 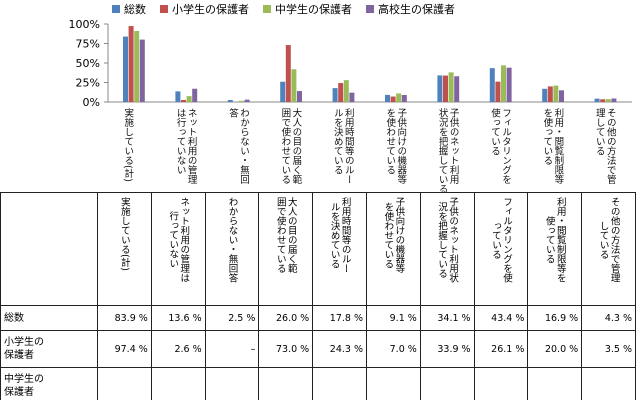 What do you see at coordinates (49, 318) in the screenshot?
I see `row-header: 総数` at bounding box center [49, 318].